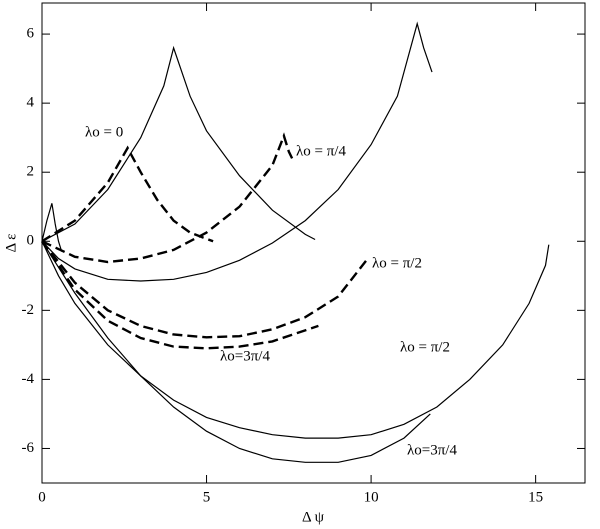  I want to click on x-tick-label: 5, so click(207, 497).